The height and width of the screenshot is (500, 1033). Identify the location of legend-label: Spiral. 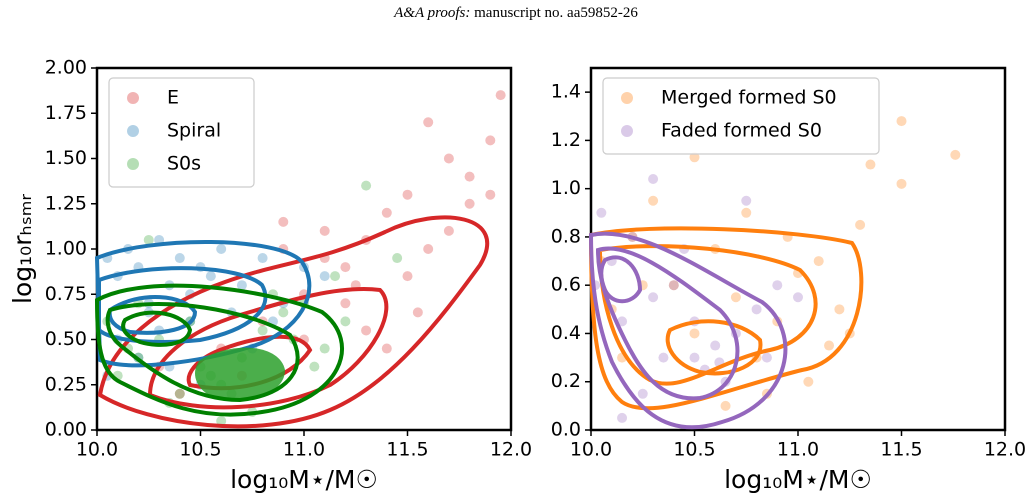
(194, 131).